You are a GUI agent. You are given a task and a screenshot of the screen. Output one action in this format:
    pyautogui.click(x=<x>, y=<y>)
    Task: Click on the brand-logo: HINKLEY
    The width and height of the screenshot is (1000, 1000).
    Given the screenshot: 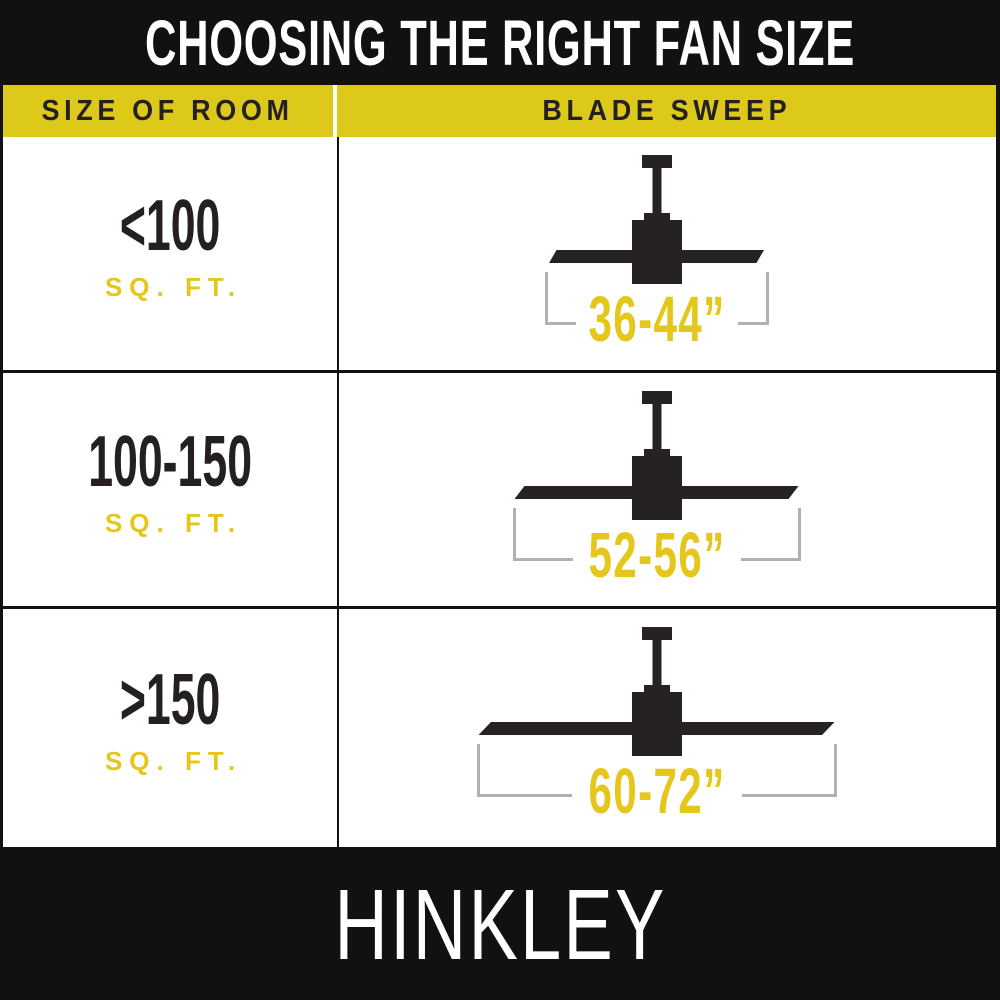 What is the action you would take?
    pyautogui.click(x=500, y=924)
    